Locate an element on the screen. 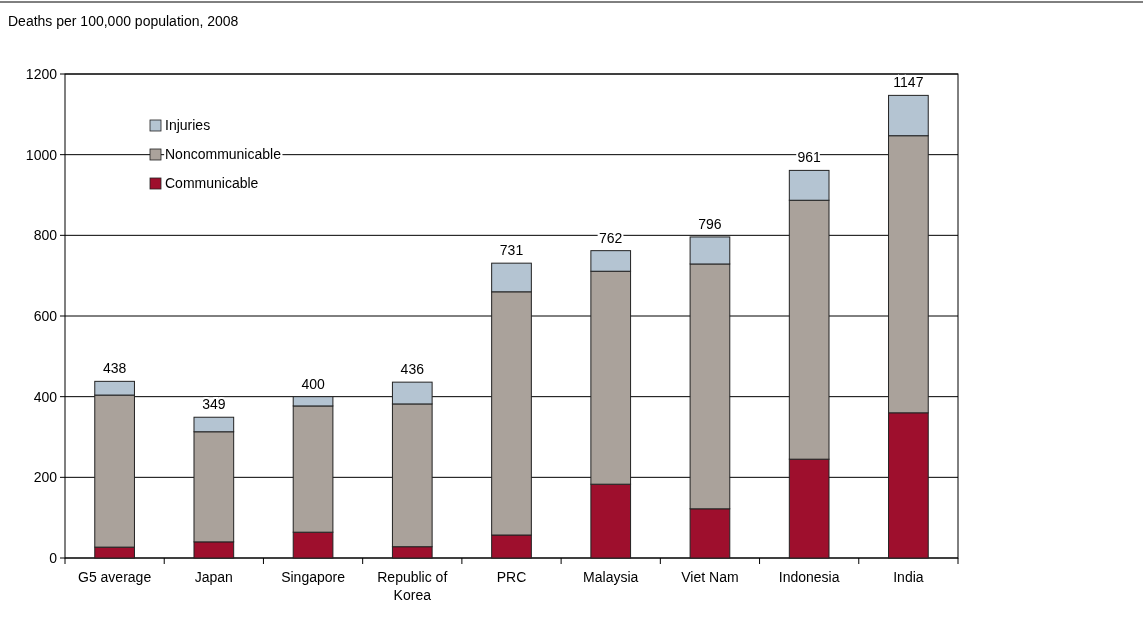  y-tick-label: 200 is located at coordinates (45, 477).